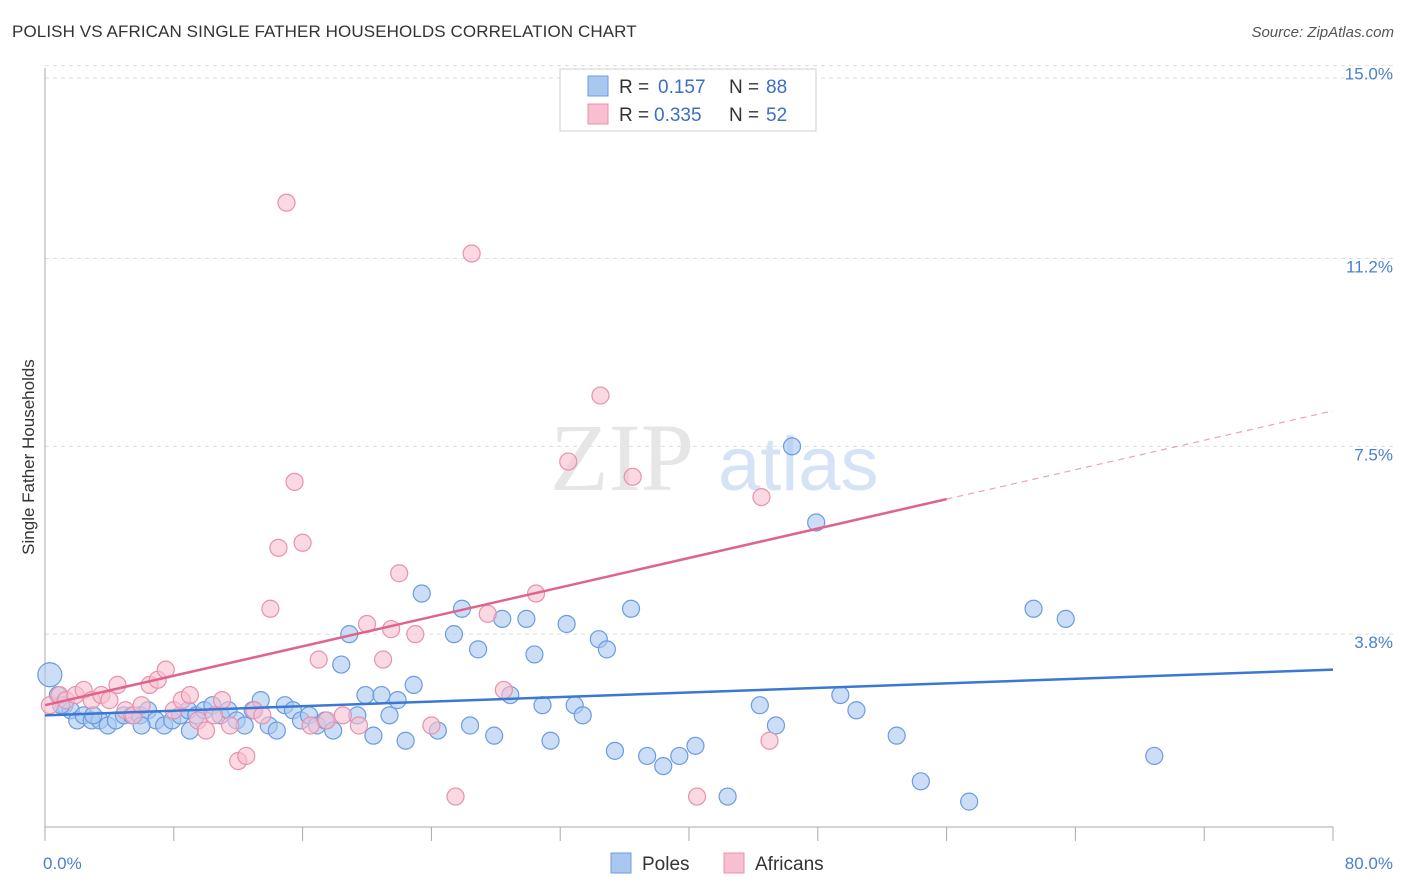 Image resolution: width=1406 pixels, height=892 pixels. What do you see at coordinates (789, 864) in the screenshot?
I see `bottom-legend-label-africans: Africans` at bounding box center [789, 864].